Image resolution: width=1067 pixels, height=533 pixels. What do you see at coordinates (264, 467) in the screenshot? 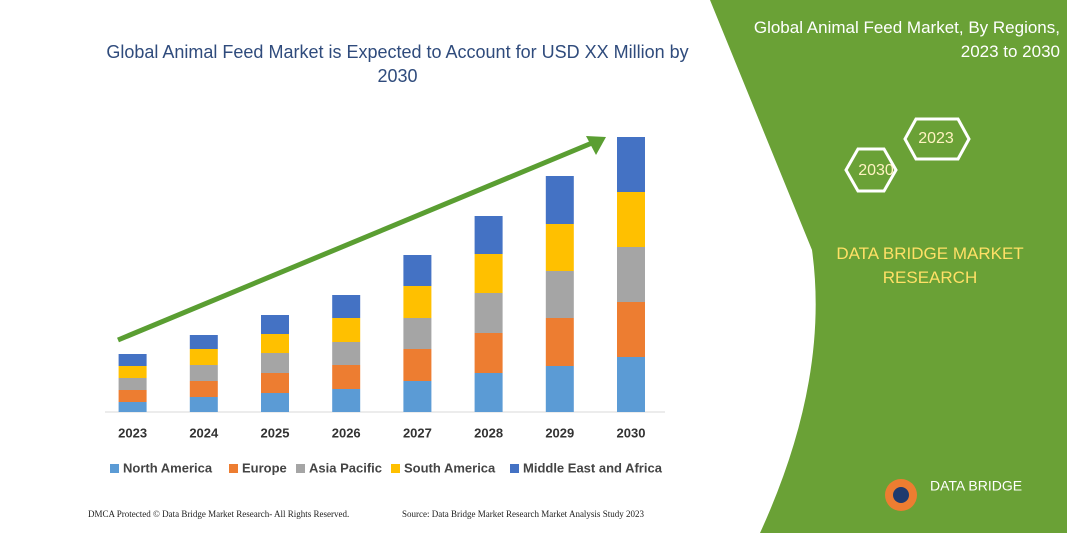
I see `legend-label: Europe` at bounding box center [264, 467].